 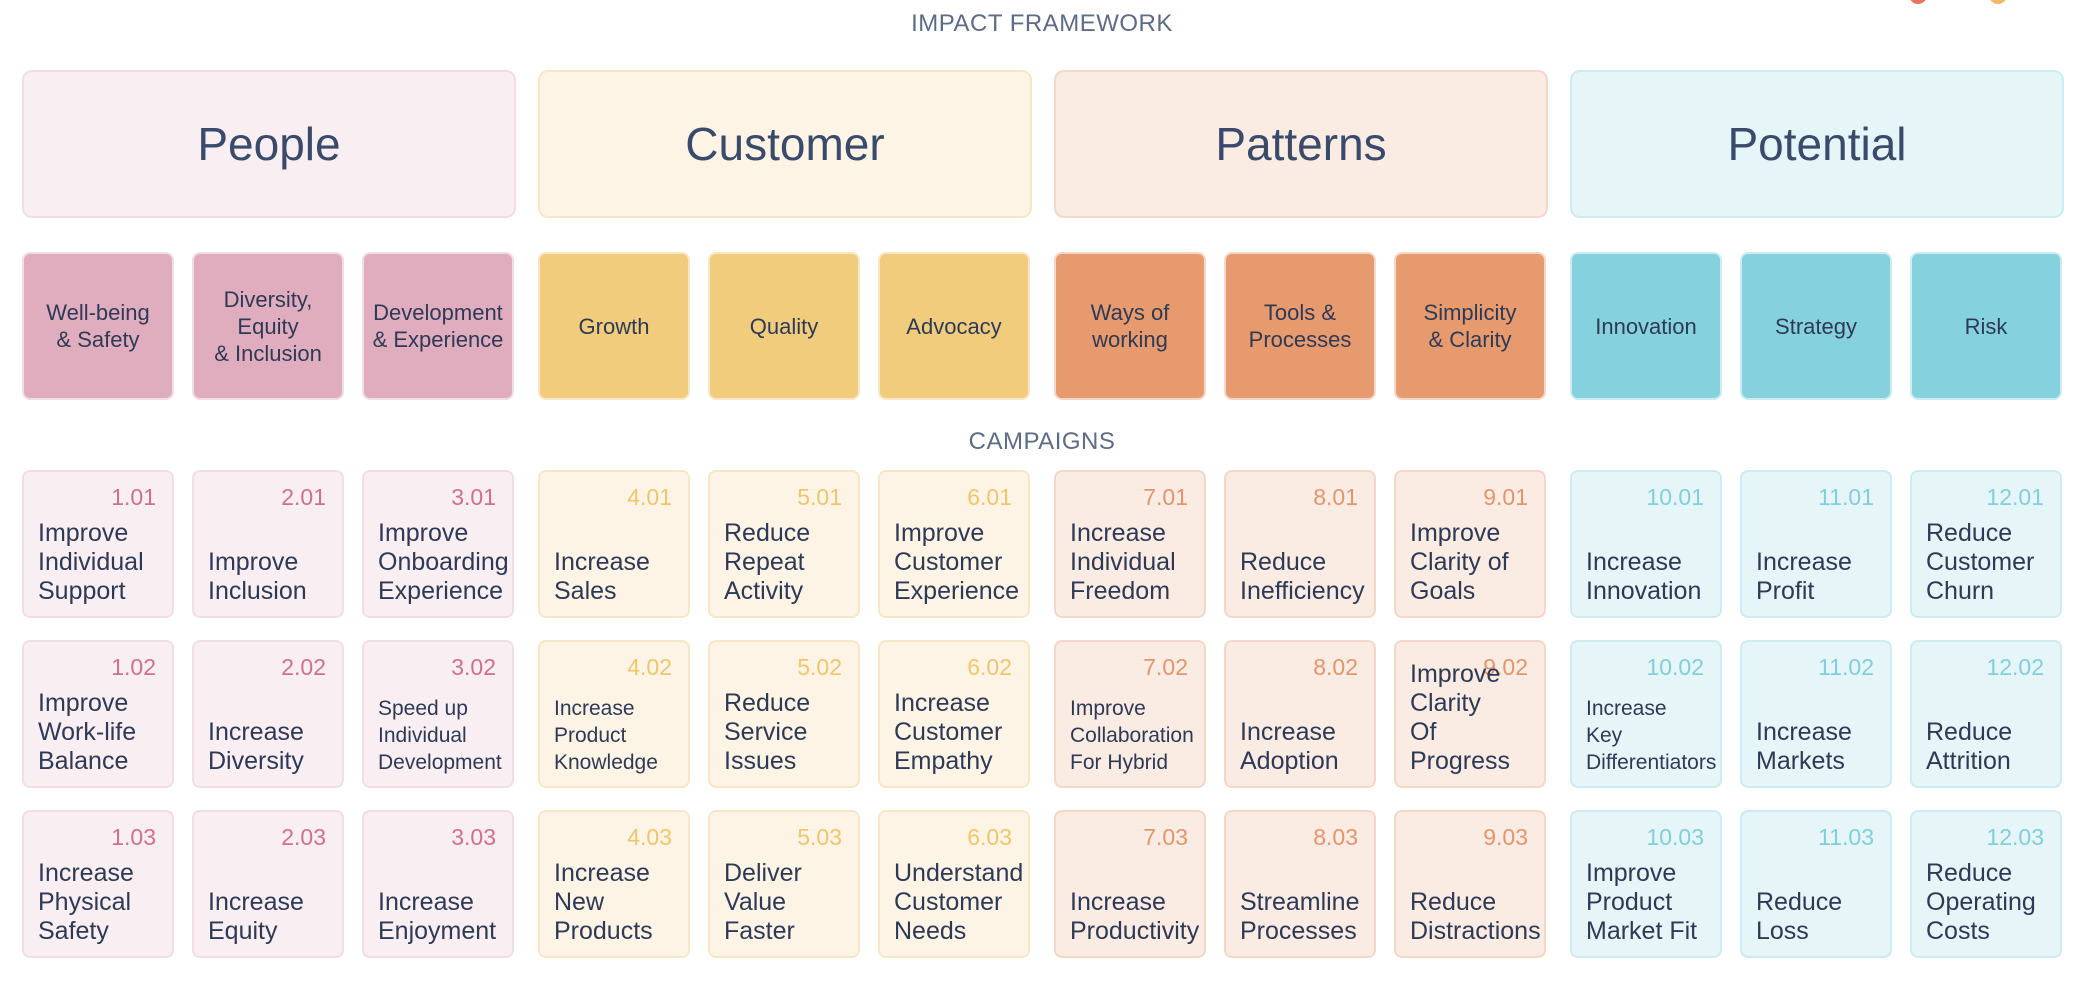 What do you see at coordinates (1130, 326) in the screenshot?
I see `category-tile: Ways of working` at bounding box center [1130, 326].